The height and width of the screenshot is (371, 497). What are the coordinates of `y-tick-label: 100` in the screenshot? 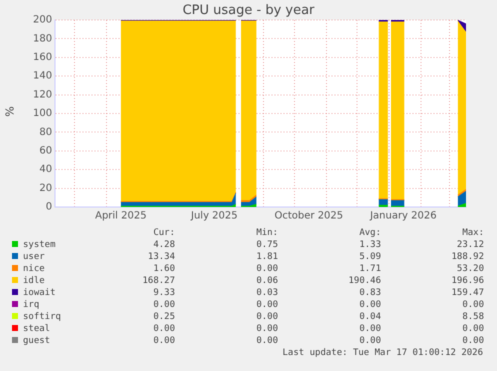 It's located at (42, 114).